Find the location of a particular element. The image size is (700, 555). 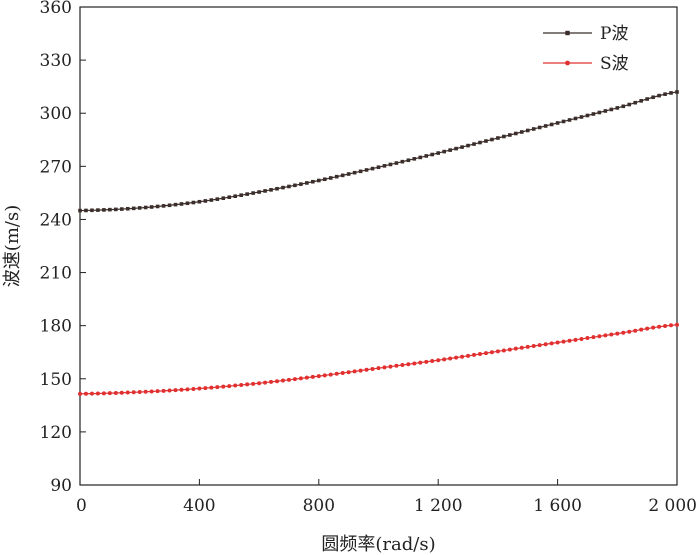

y-axis-title: 波速(m/s) is located at coordinates (12, 246).